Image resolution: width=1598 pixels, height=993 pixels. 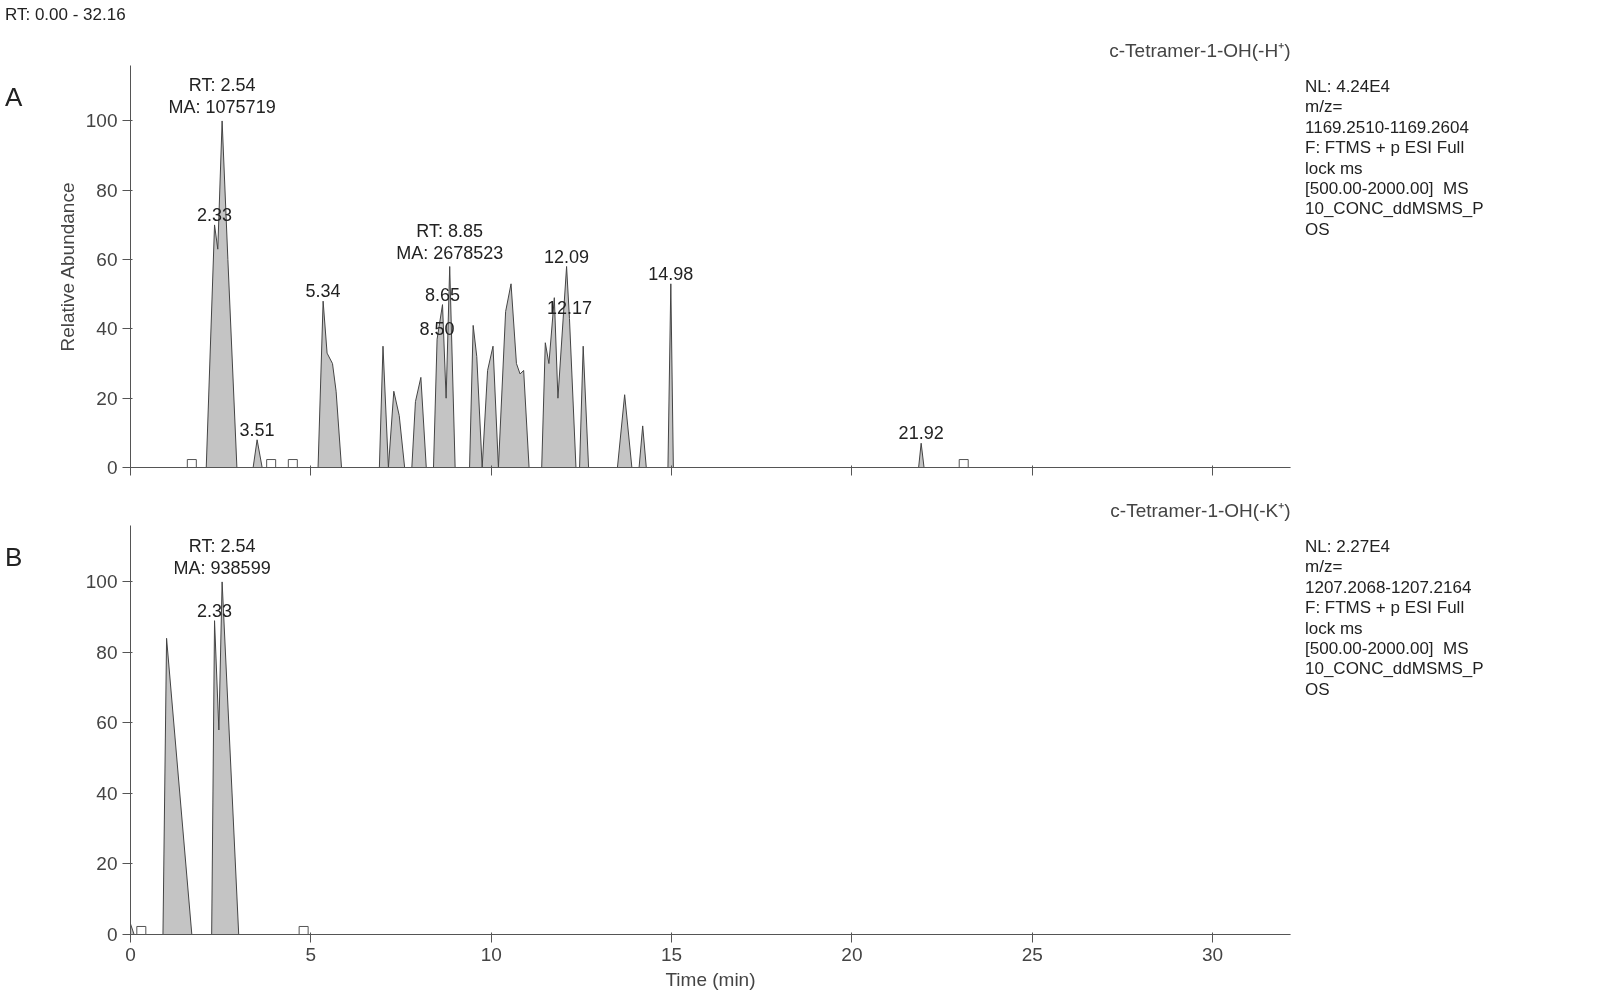 What do you see at coordinates (215, 214) in the screenshot?
I see `annotation: 2.33` at bounding box center [215, 214].